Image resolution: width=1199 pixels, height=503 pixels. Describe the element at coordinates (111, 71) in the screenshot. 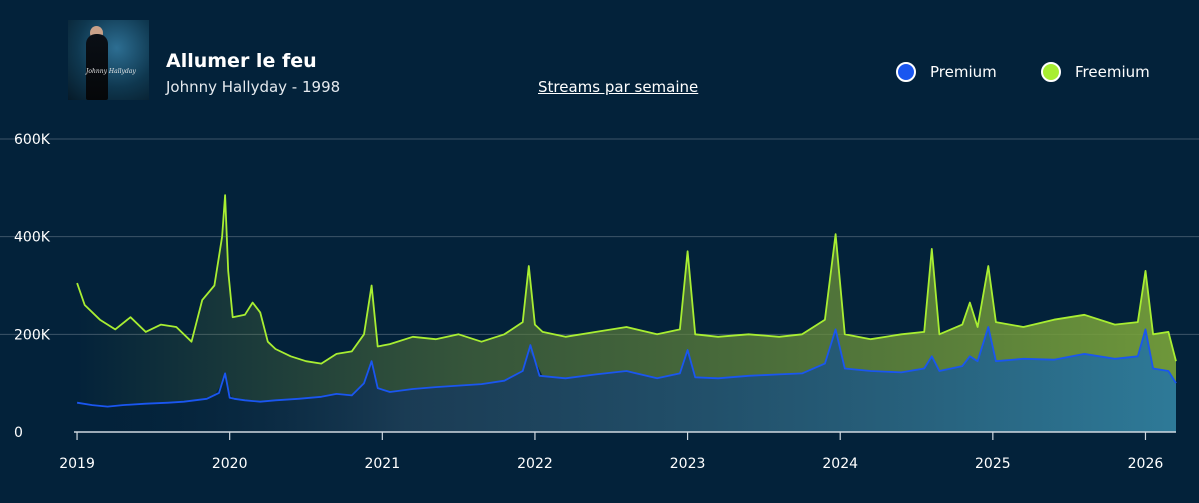

I see `cover-text: Johnny Hallyday` at that location.